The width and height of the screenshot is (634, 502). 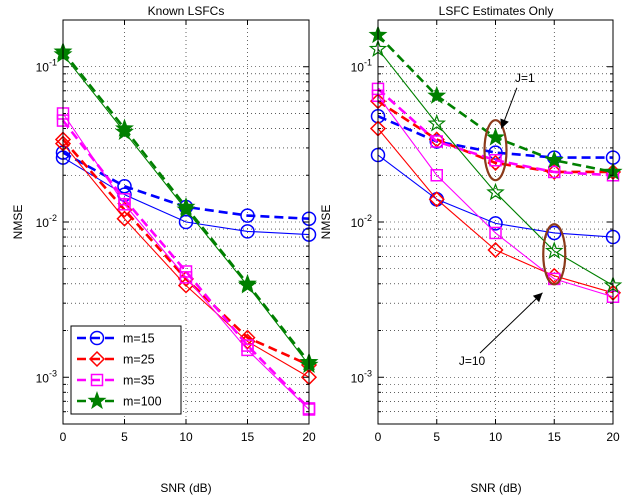 I want to click on legend-label: m=35, so click(x=139, y=381).